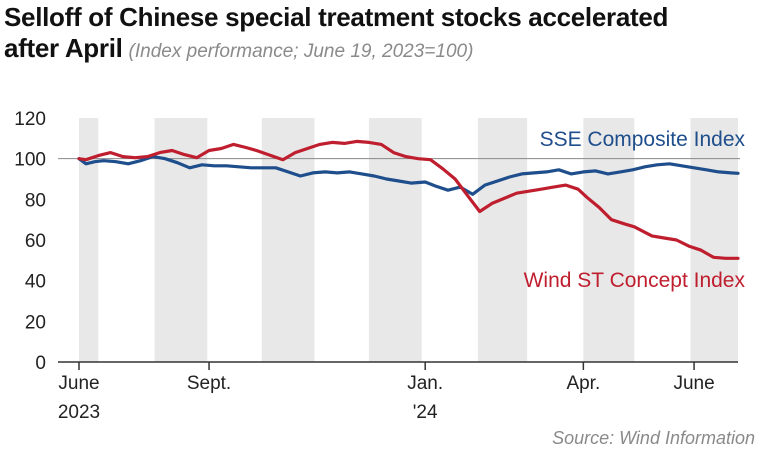 The height and width of the screenshot is (460, 769). Describe the element at coordinates (35, 200) in the screenshot. I see `y-tick-80: 80` at that location.